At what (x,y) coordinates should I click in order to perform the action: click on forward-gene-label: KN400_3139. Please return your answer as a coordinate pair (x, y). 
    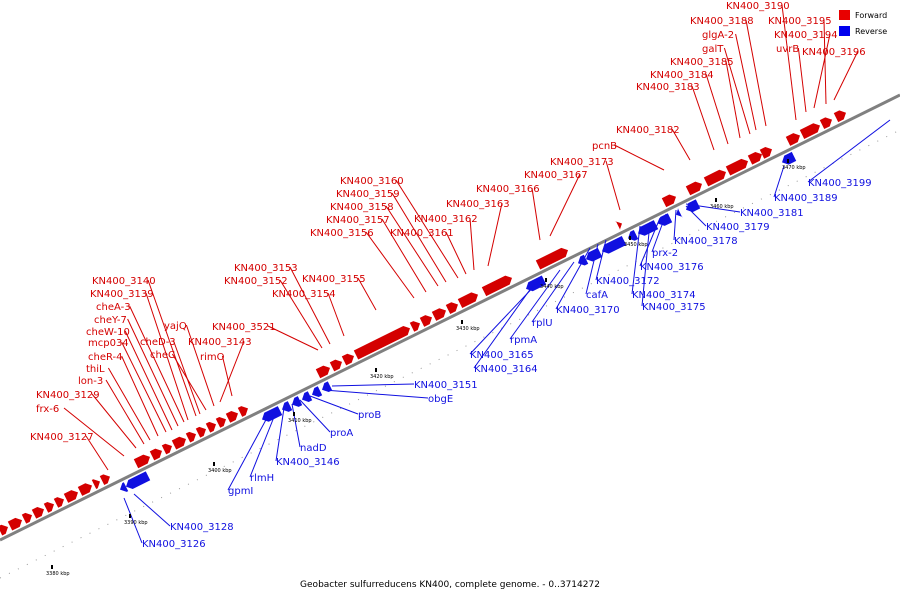
    Looking at the image, I should click on (122, 294).